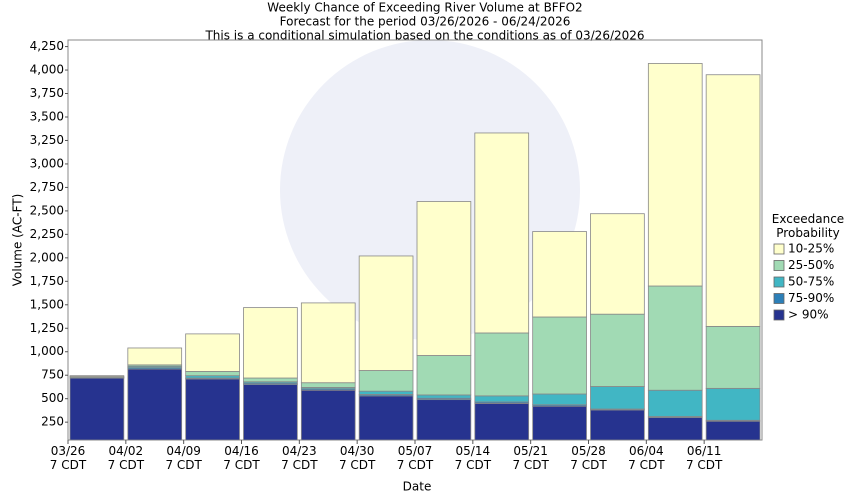  Describe the element at coordinates (646, 458) in the screenshot. I see `x-tick-label: 06/04 7 CDT` at that location.